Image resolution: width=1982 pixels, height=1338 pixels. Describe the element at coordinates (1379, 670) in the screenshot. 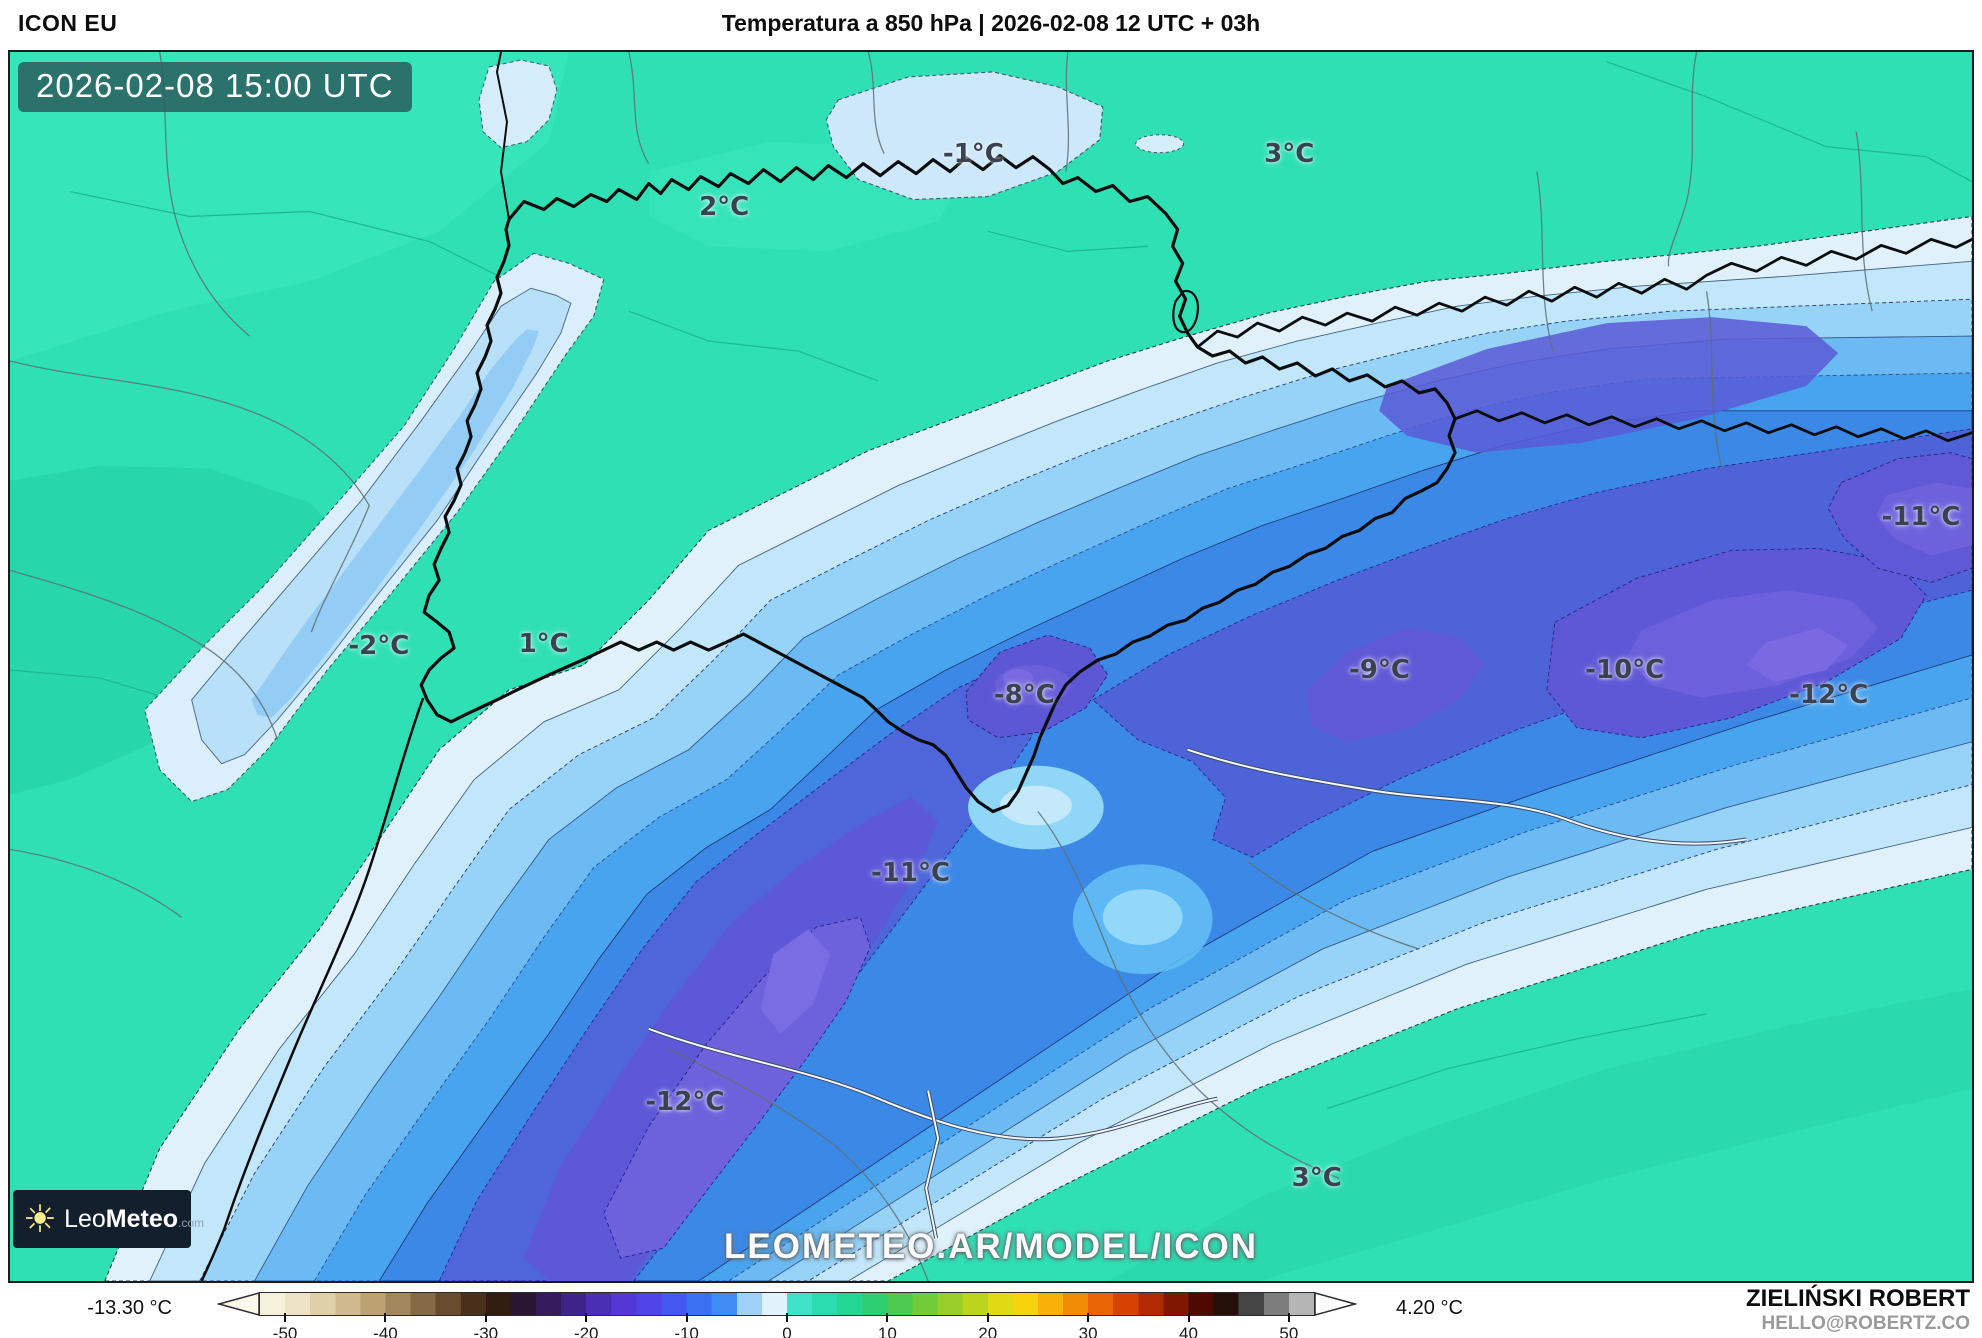

I see `temp-label: -9°C` at that location.